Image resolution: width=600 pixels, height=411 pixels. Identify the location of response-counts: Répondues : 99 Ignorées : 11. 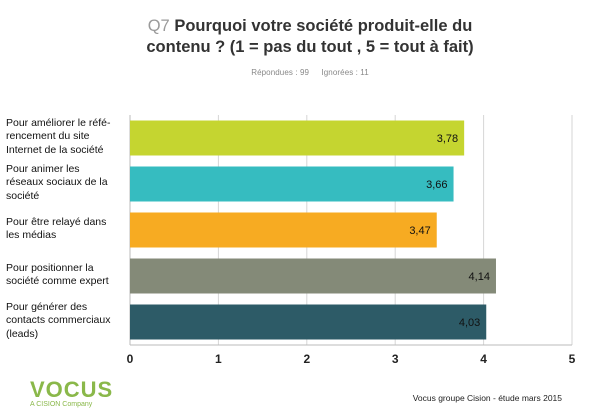
(310, 72).